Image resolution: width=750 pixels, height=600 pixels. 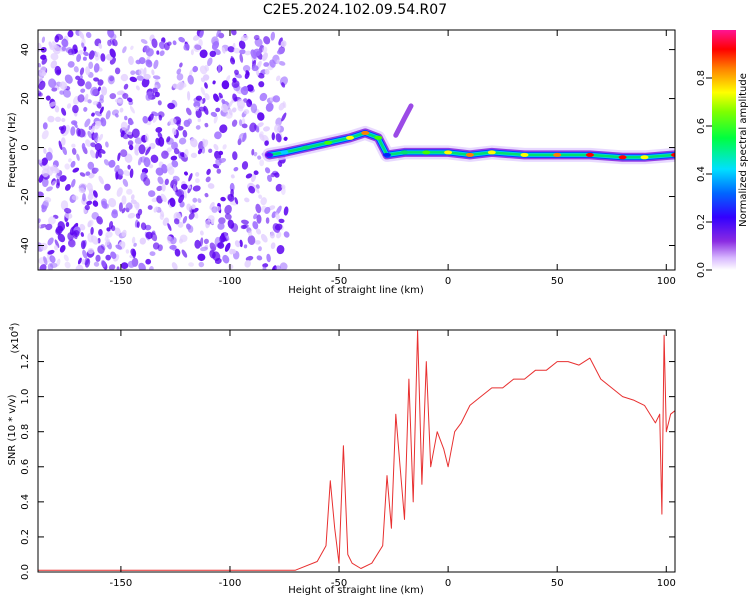 What do you see at coordinates (230, 583) in the screenshot?
I see `snr-xtick-label: -100` at bounding box center [230, 583].